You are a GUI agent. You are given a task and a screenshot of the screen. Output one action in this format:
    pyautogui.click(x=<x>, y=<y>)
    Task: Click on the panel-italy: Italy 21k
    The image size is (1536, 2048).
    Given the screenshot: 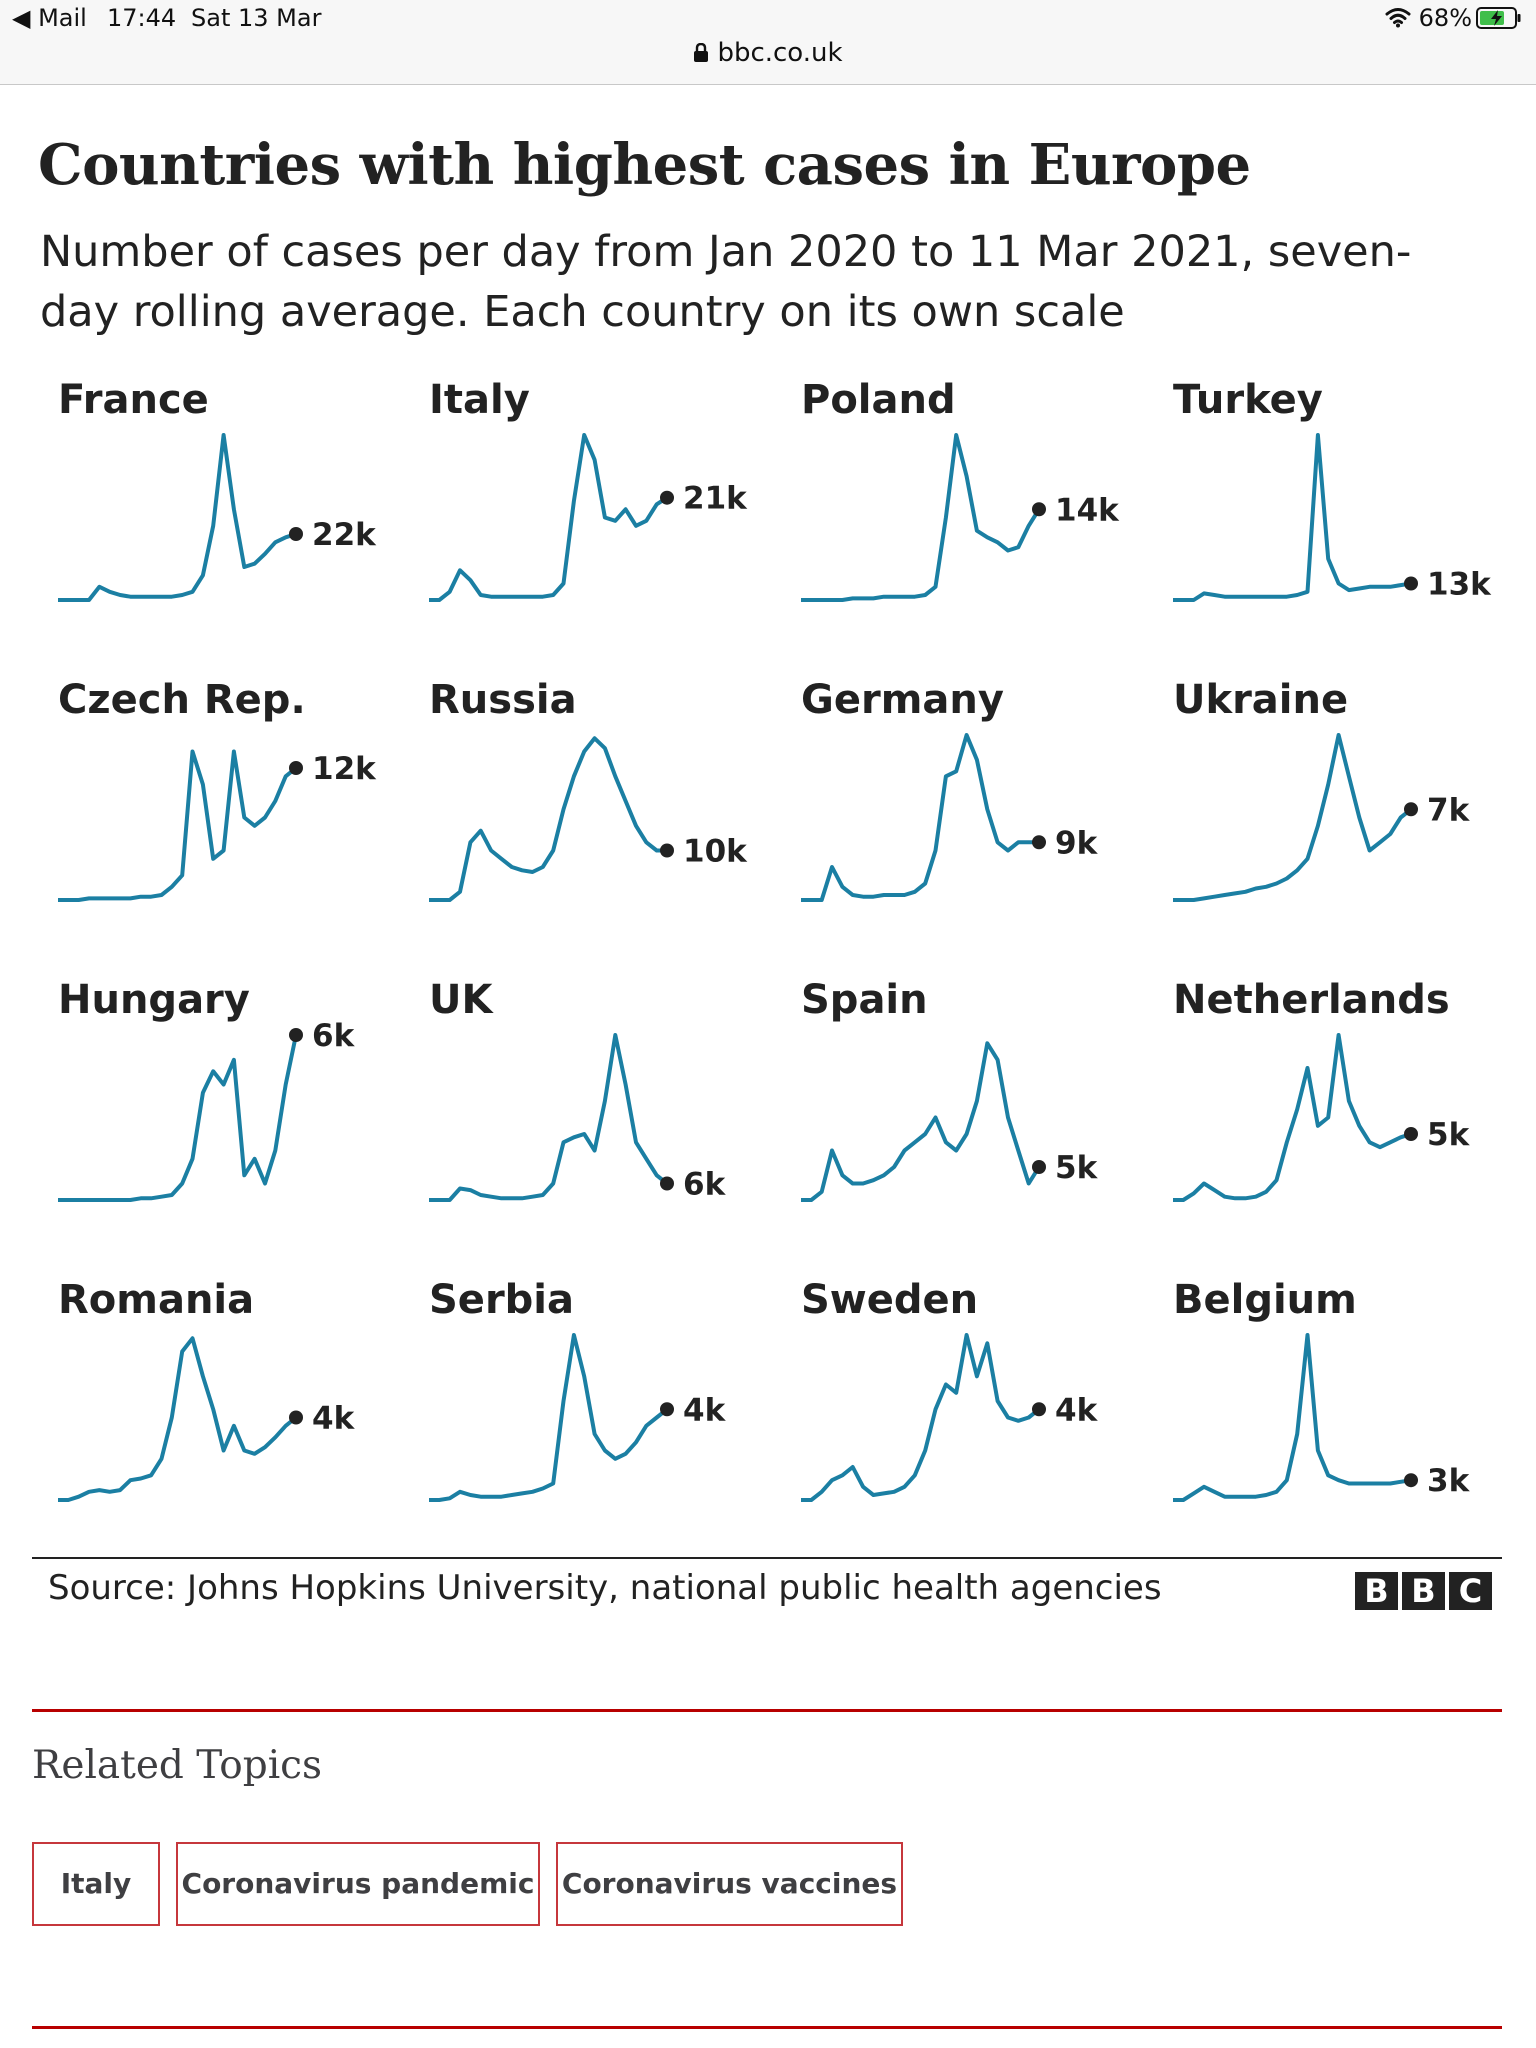 What is the action you would take?
    pyautogui.click(x=588, y=489)
    